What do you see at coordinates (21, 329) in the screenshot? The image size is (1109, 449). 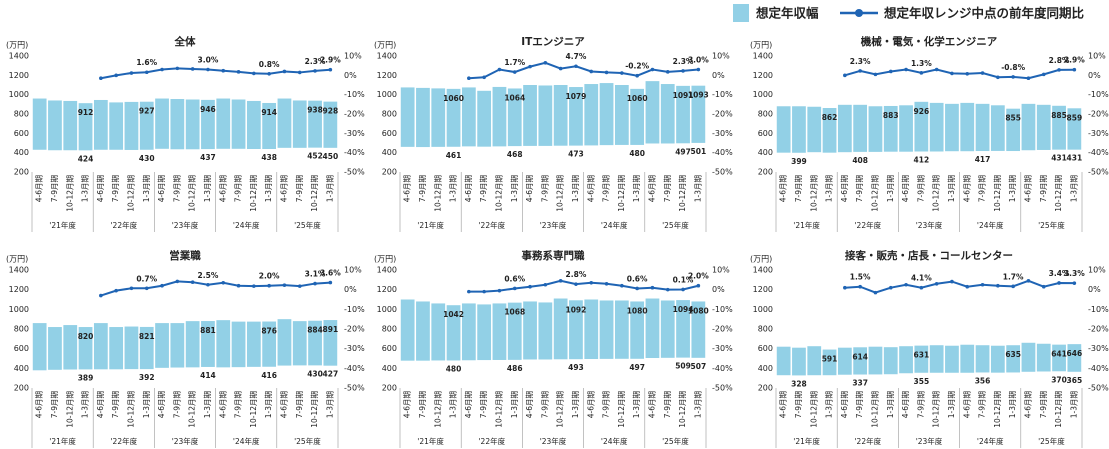 I see `y-tick-label: 800` at bounding box center [21, 329].